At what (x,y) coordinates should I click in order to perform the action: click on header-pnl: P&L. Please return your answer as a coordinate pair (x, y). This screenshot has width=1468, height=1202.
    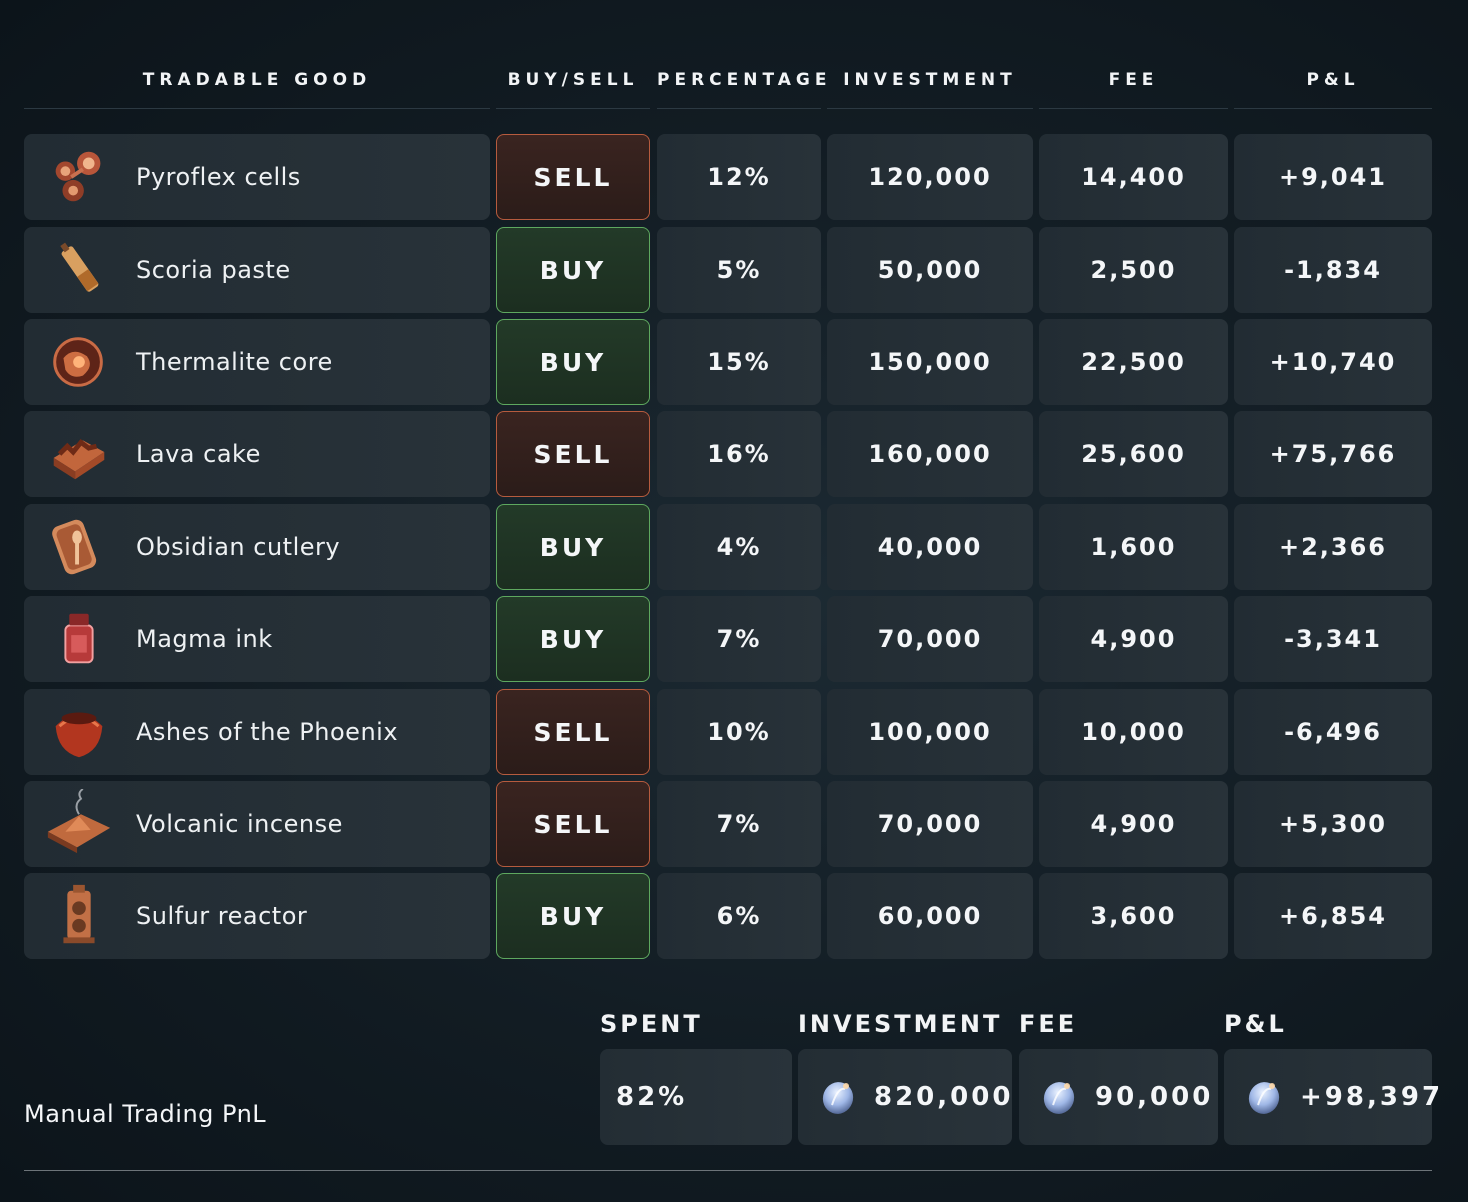
    Looking at the image, I should click on (1333, 80).